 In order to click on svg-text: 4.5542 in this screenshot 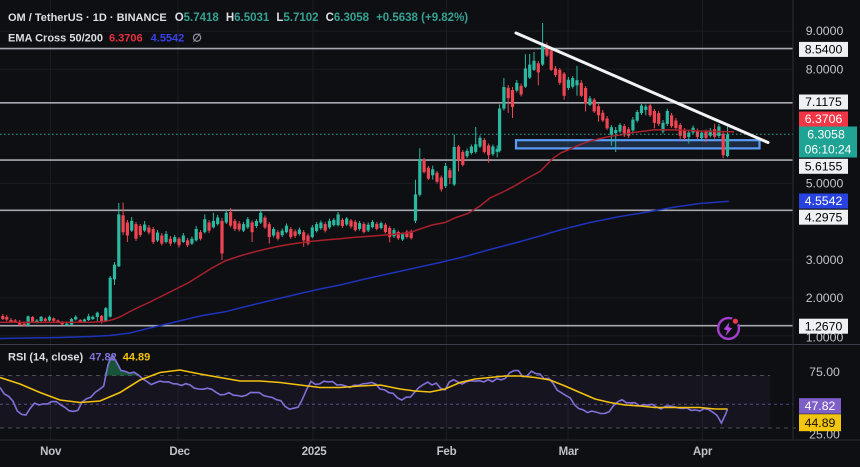, I will do `click(824, 201)`.